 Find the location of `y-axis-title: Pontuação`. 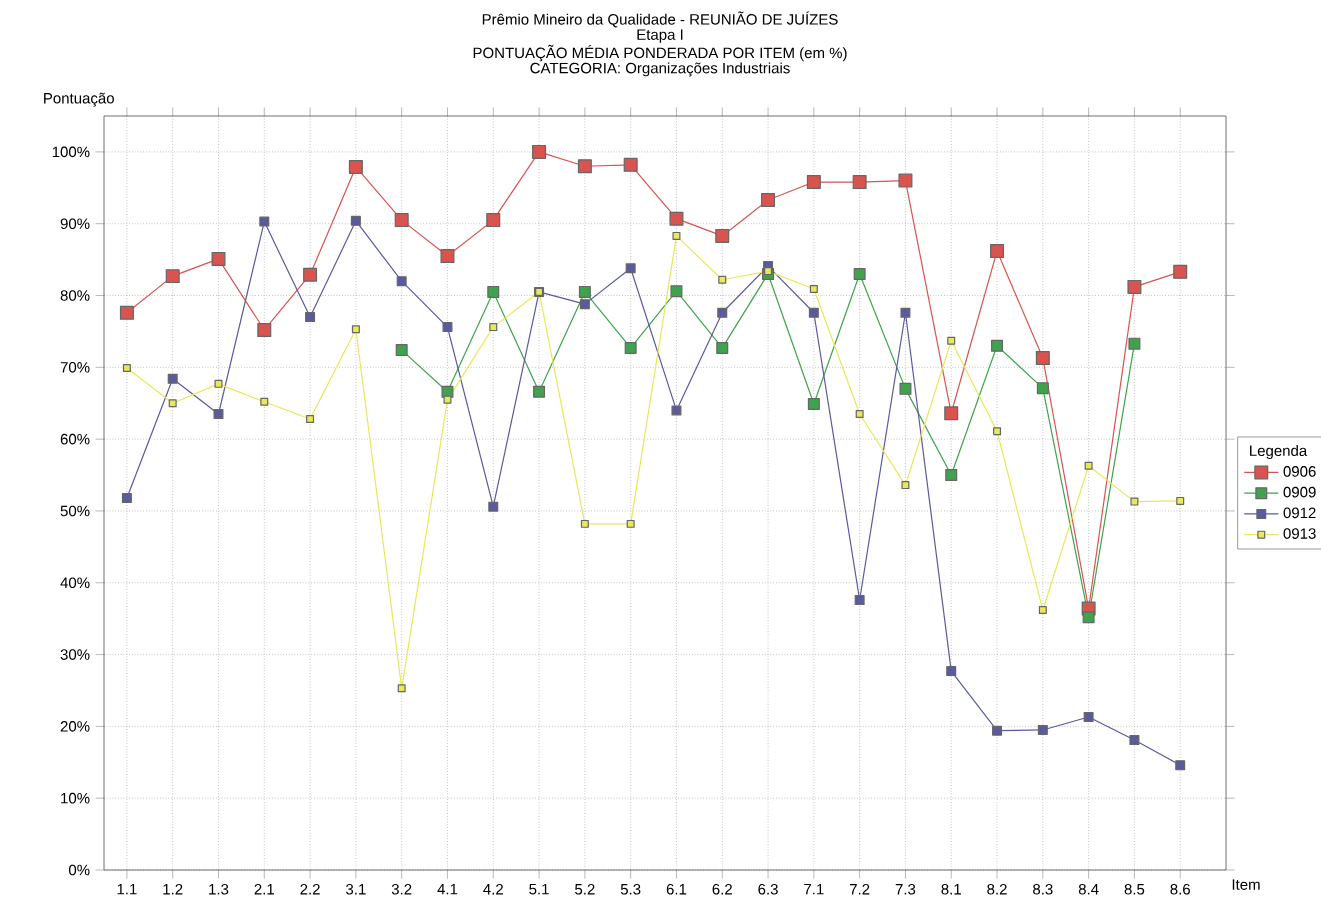

y-axis-title: Pontuação is located at coordinates (79, 99).